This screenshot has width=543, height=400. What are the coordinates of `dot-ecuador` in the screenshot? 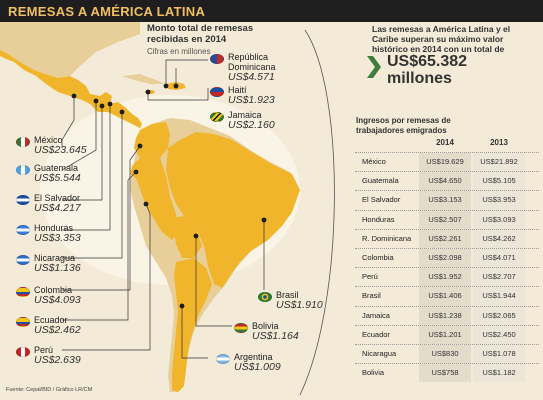 It's located at (136, 172).